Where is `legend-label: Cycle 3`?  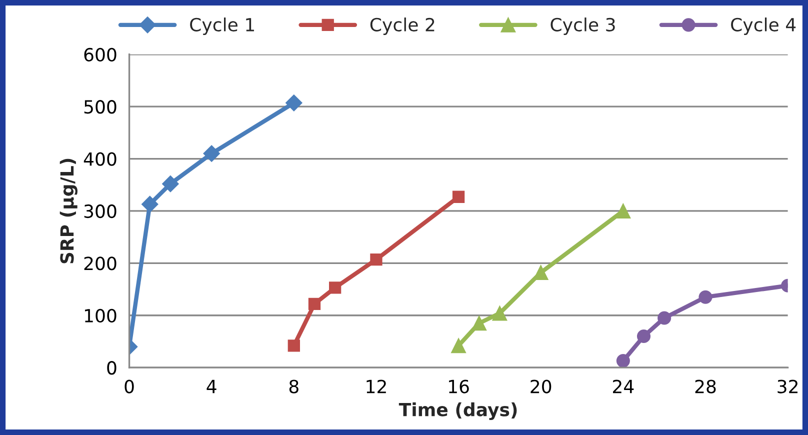
legend-label: Cycle 3 is located at coordinates (582, 26).